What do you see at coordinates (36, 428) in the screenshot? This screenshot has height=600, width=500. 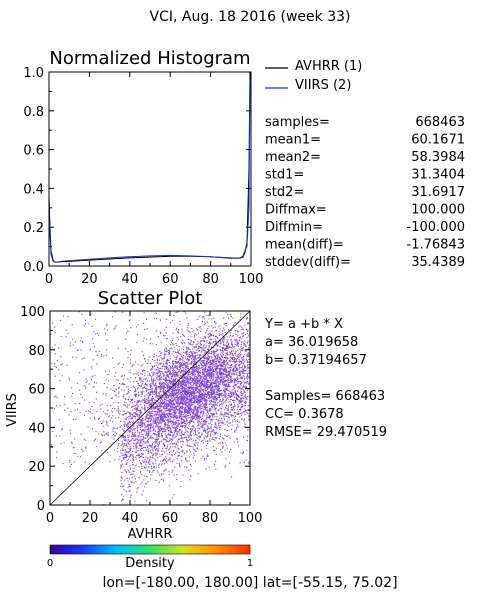 I see `scatter-y-tick-label: 40` at bounding box center [36, 428].